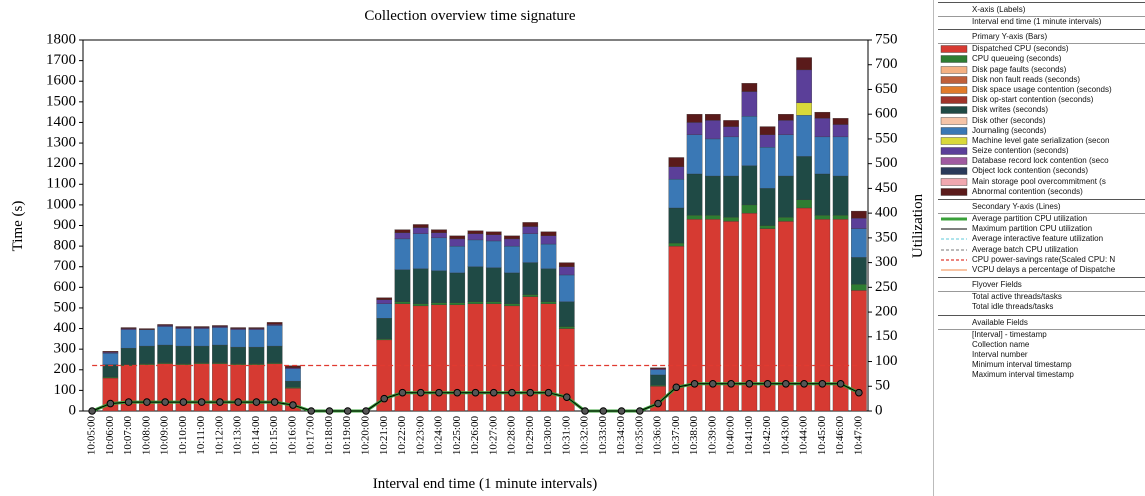  Describe the element at coordinates (201, 435) in the screenshot. I see `x-tick-label: 10:11:00` at that location.